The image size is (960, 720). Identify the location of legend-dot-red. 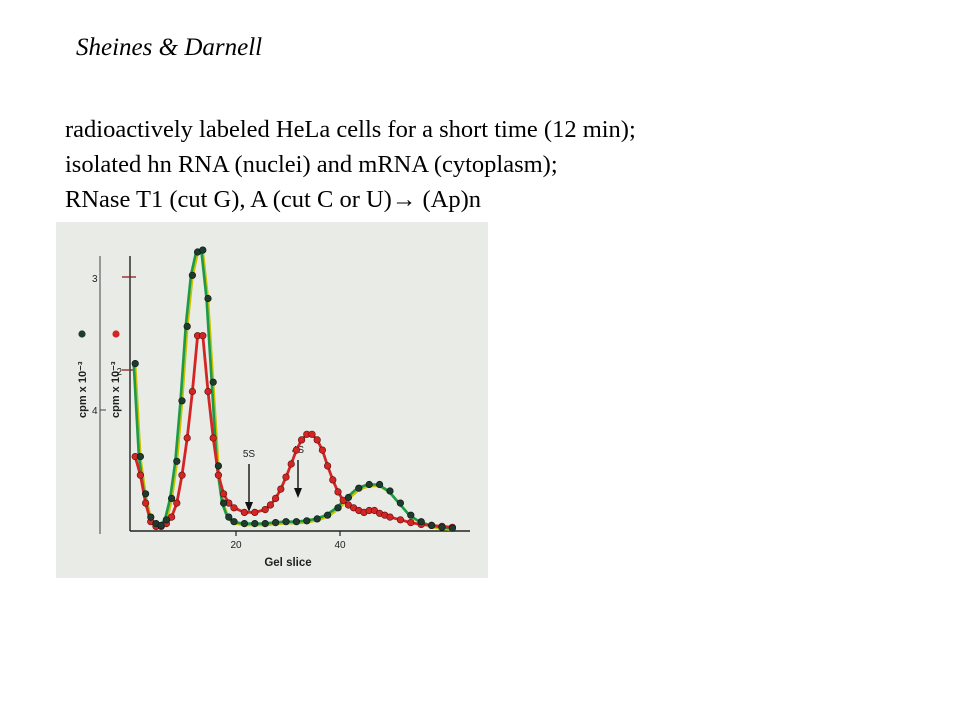
(116, 334).